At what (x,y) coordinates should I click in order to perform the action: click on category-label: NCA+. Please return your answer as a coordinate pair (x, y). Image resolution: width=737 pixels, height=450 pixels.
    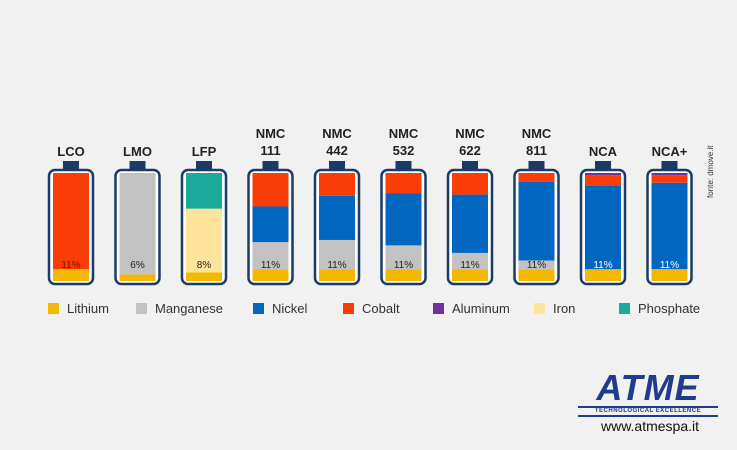
    Looking at the image, I should click on (670, 151).